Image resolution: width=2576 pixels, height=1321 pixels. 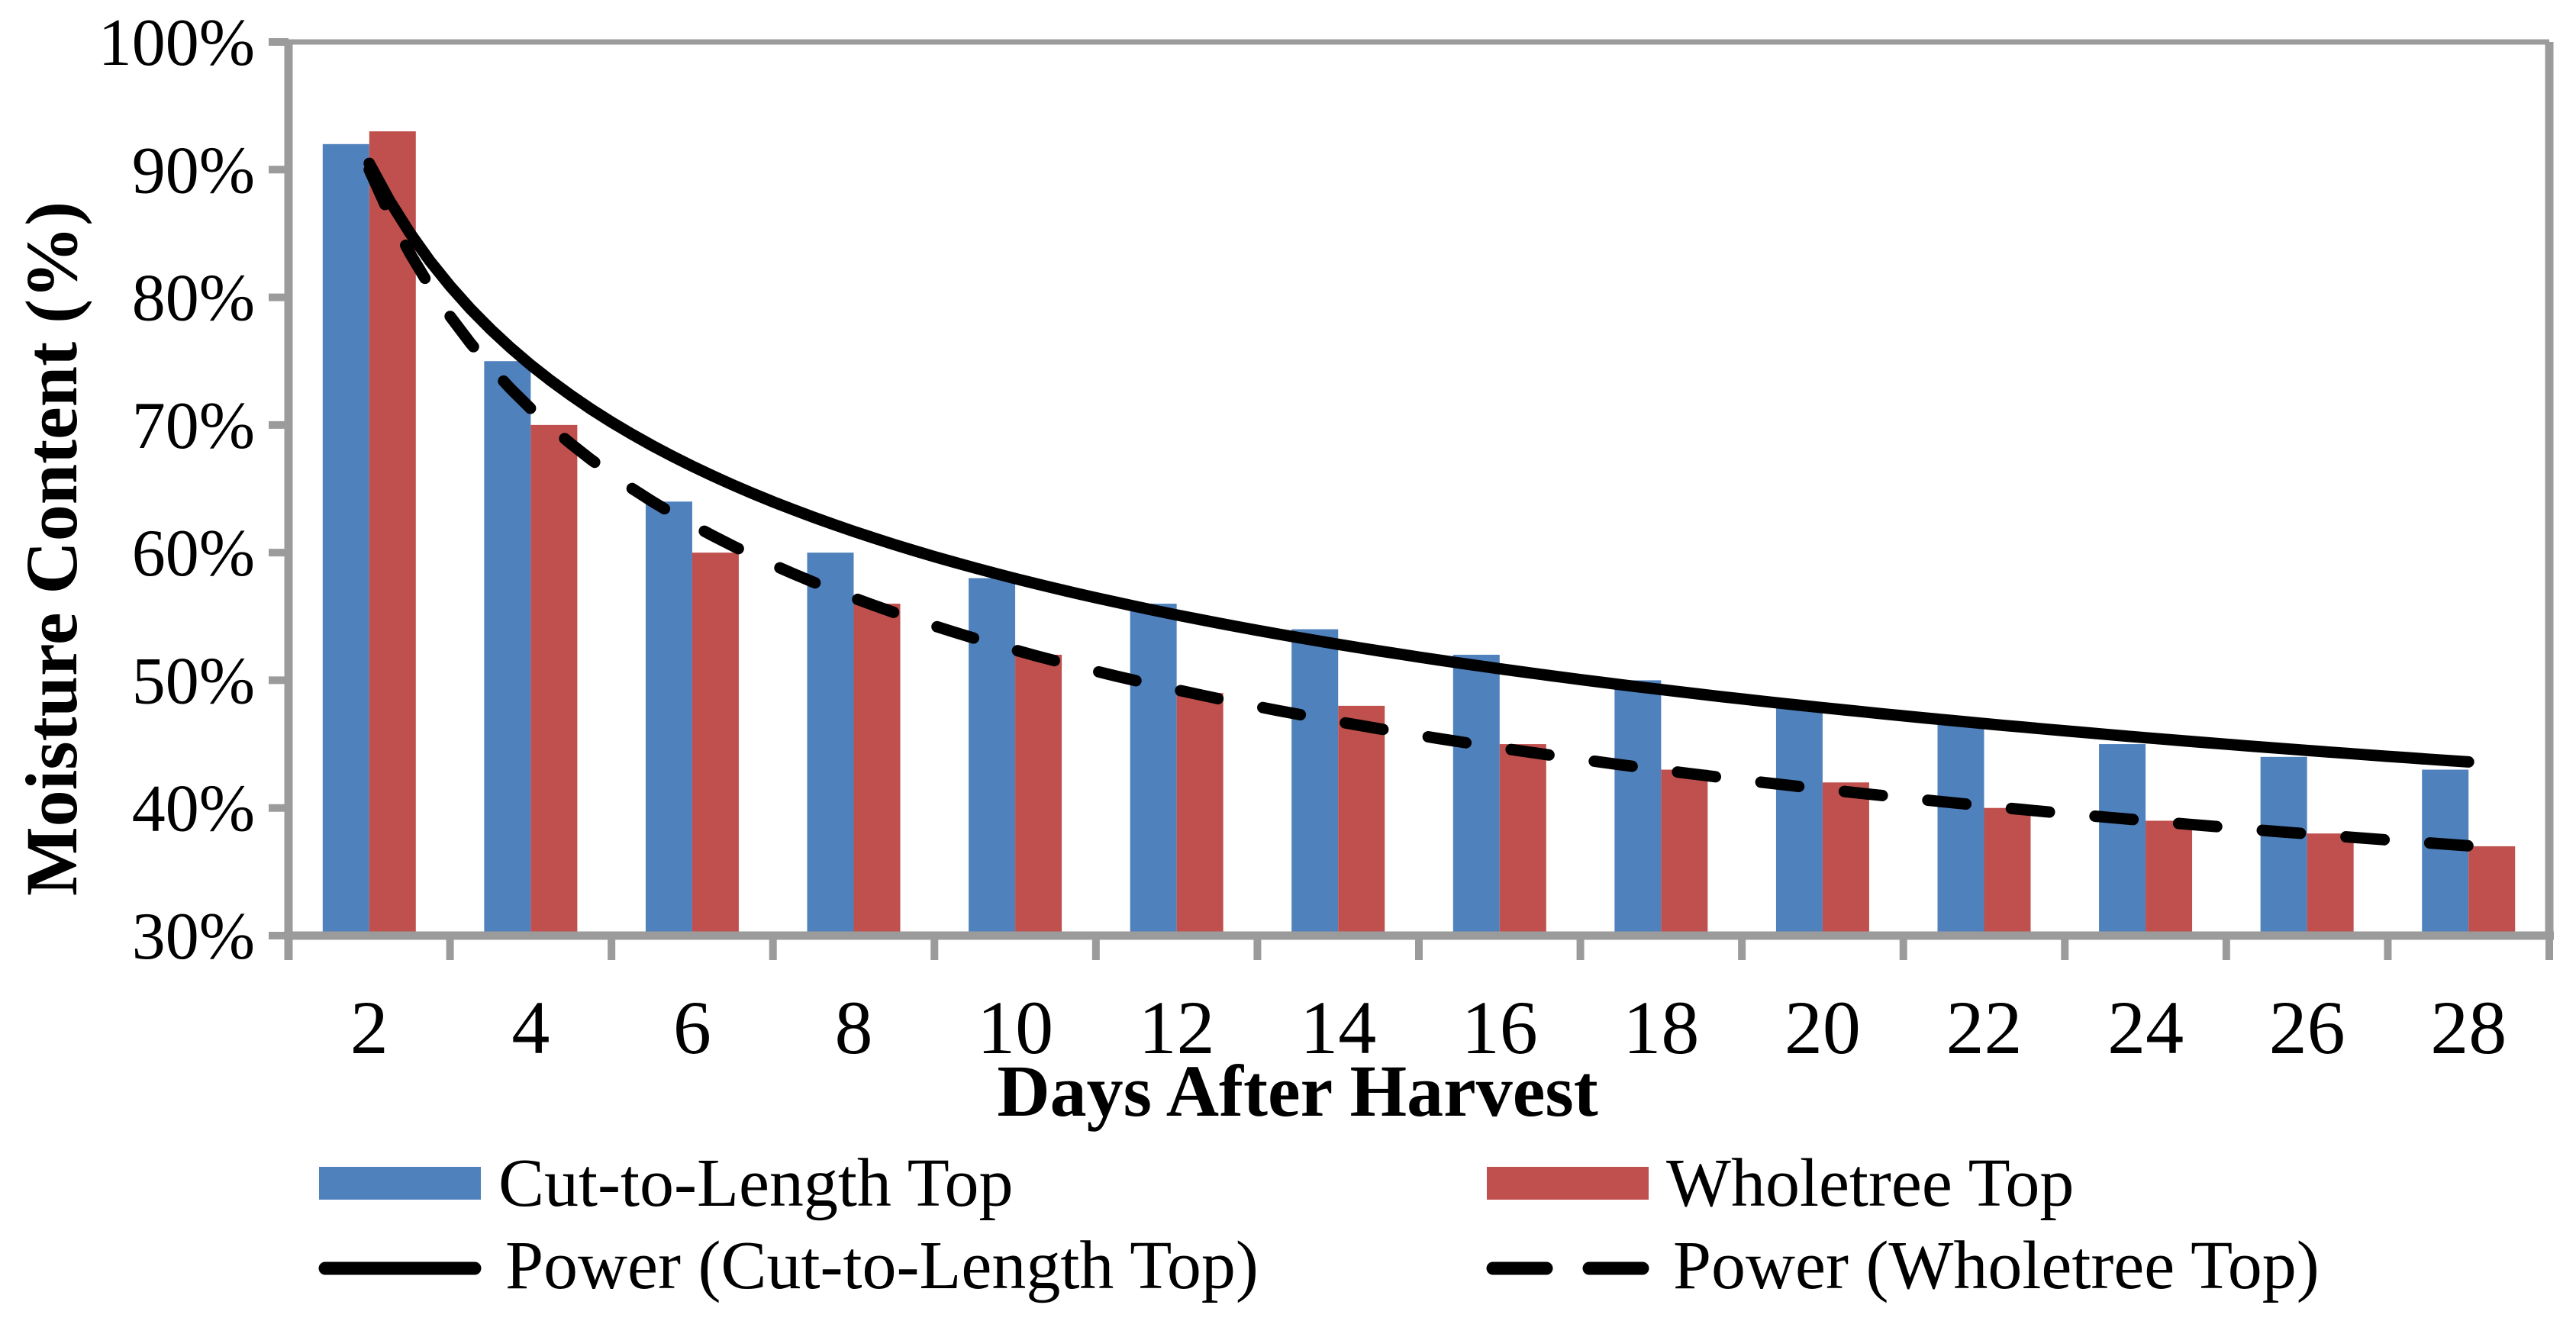 What do you see at coordinates (530, 1027) in the screenshot?
I see `x-tick-label: 4` at bounding box center [530, 1027].